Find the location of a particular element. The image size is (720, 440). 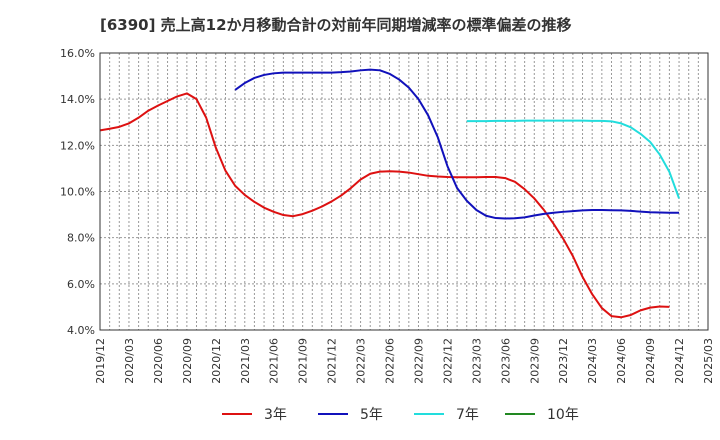

y-tick-label: 10.0% is located at coordinates (77, 192).